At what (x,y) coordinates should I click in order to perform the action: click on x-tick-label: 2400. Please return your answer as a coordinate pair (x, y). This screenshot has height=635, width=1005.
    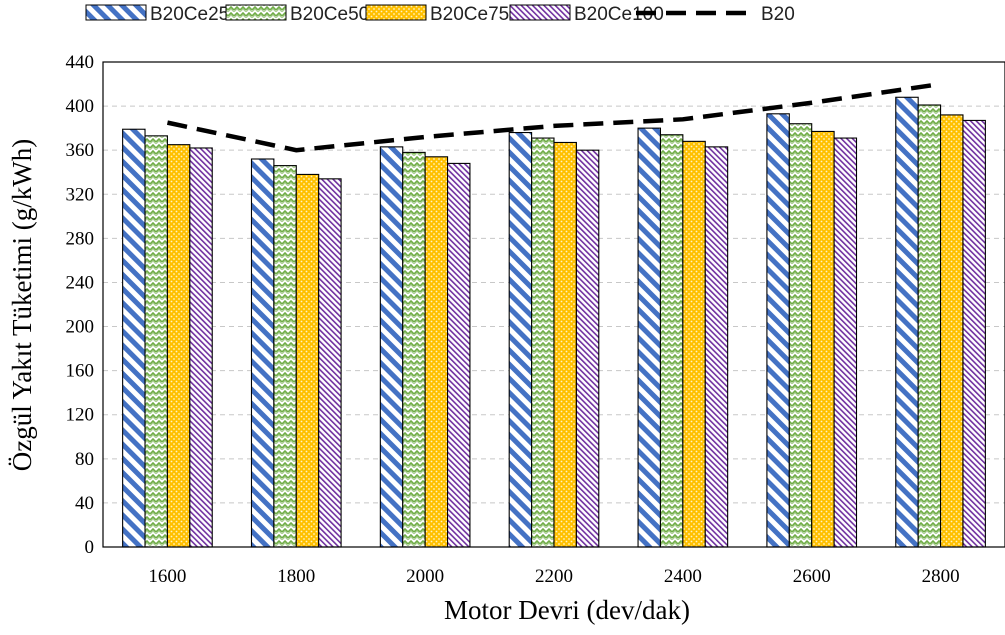
    Looking at the image, I should click on (683, 576).